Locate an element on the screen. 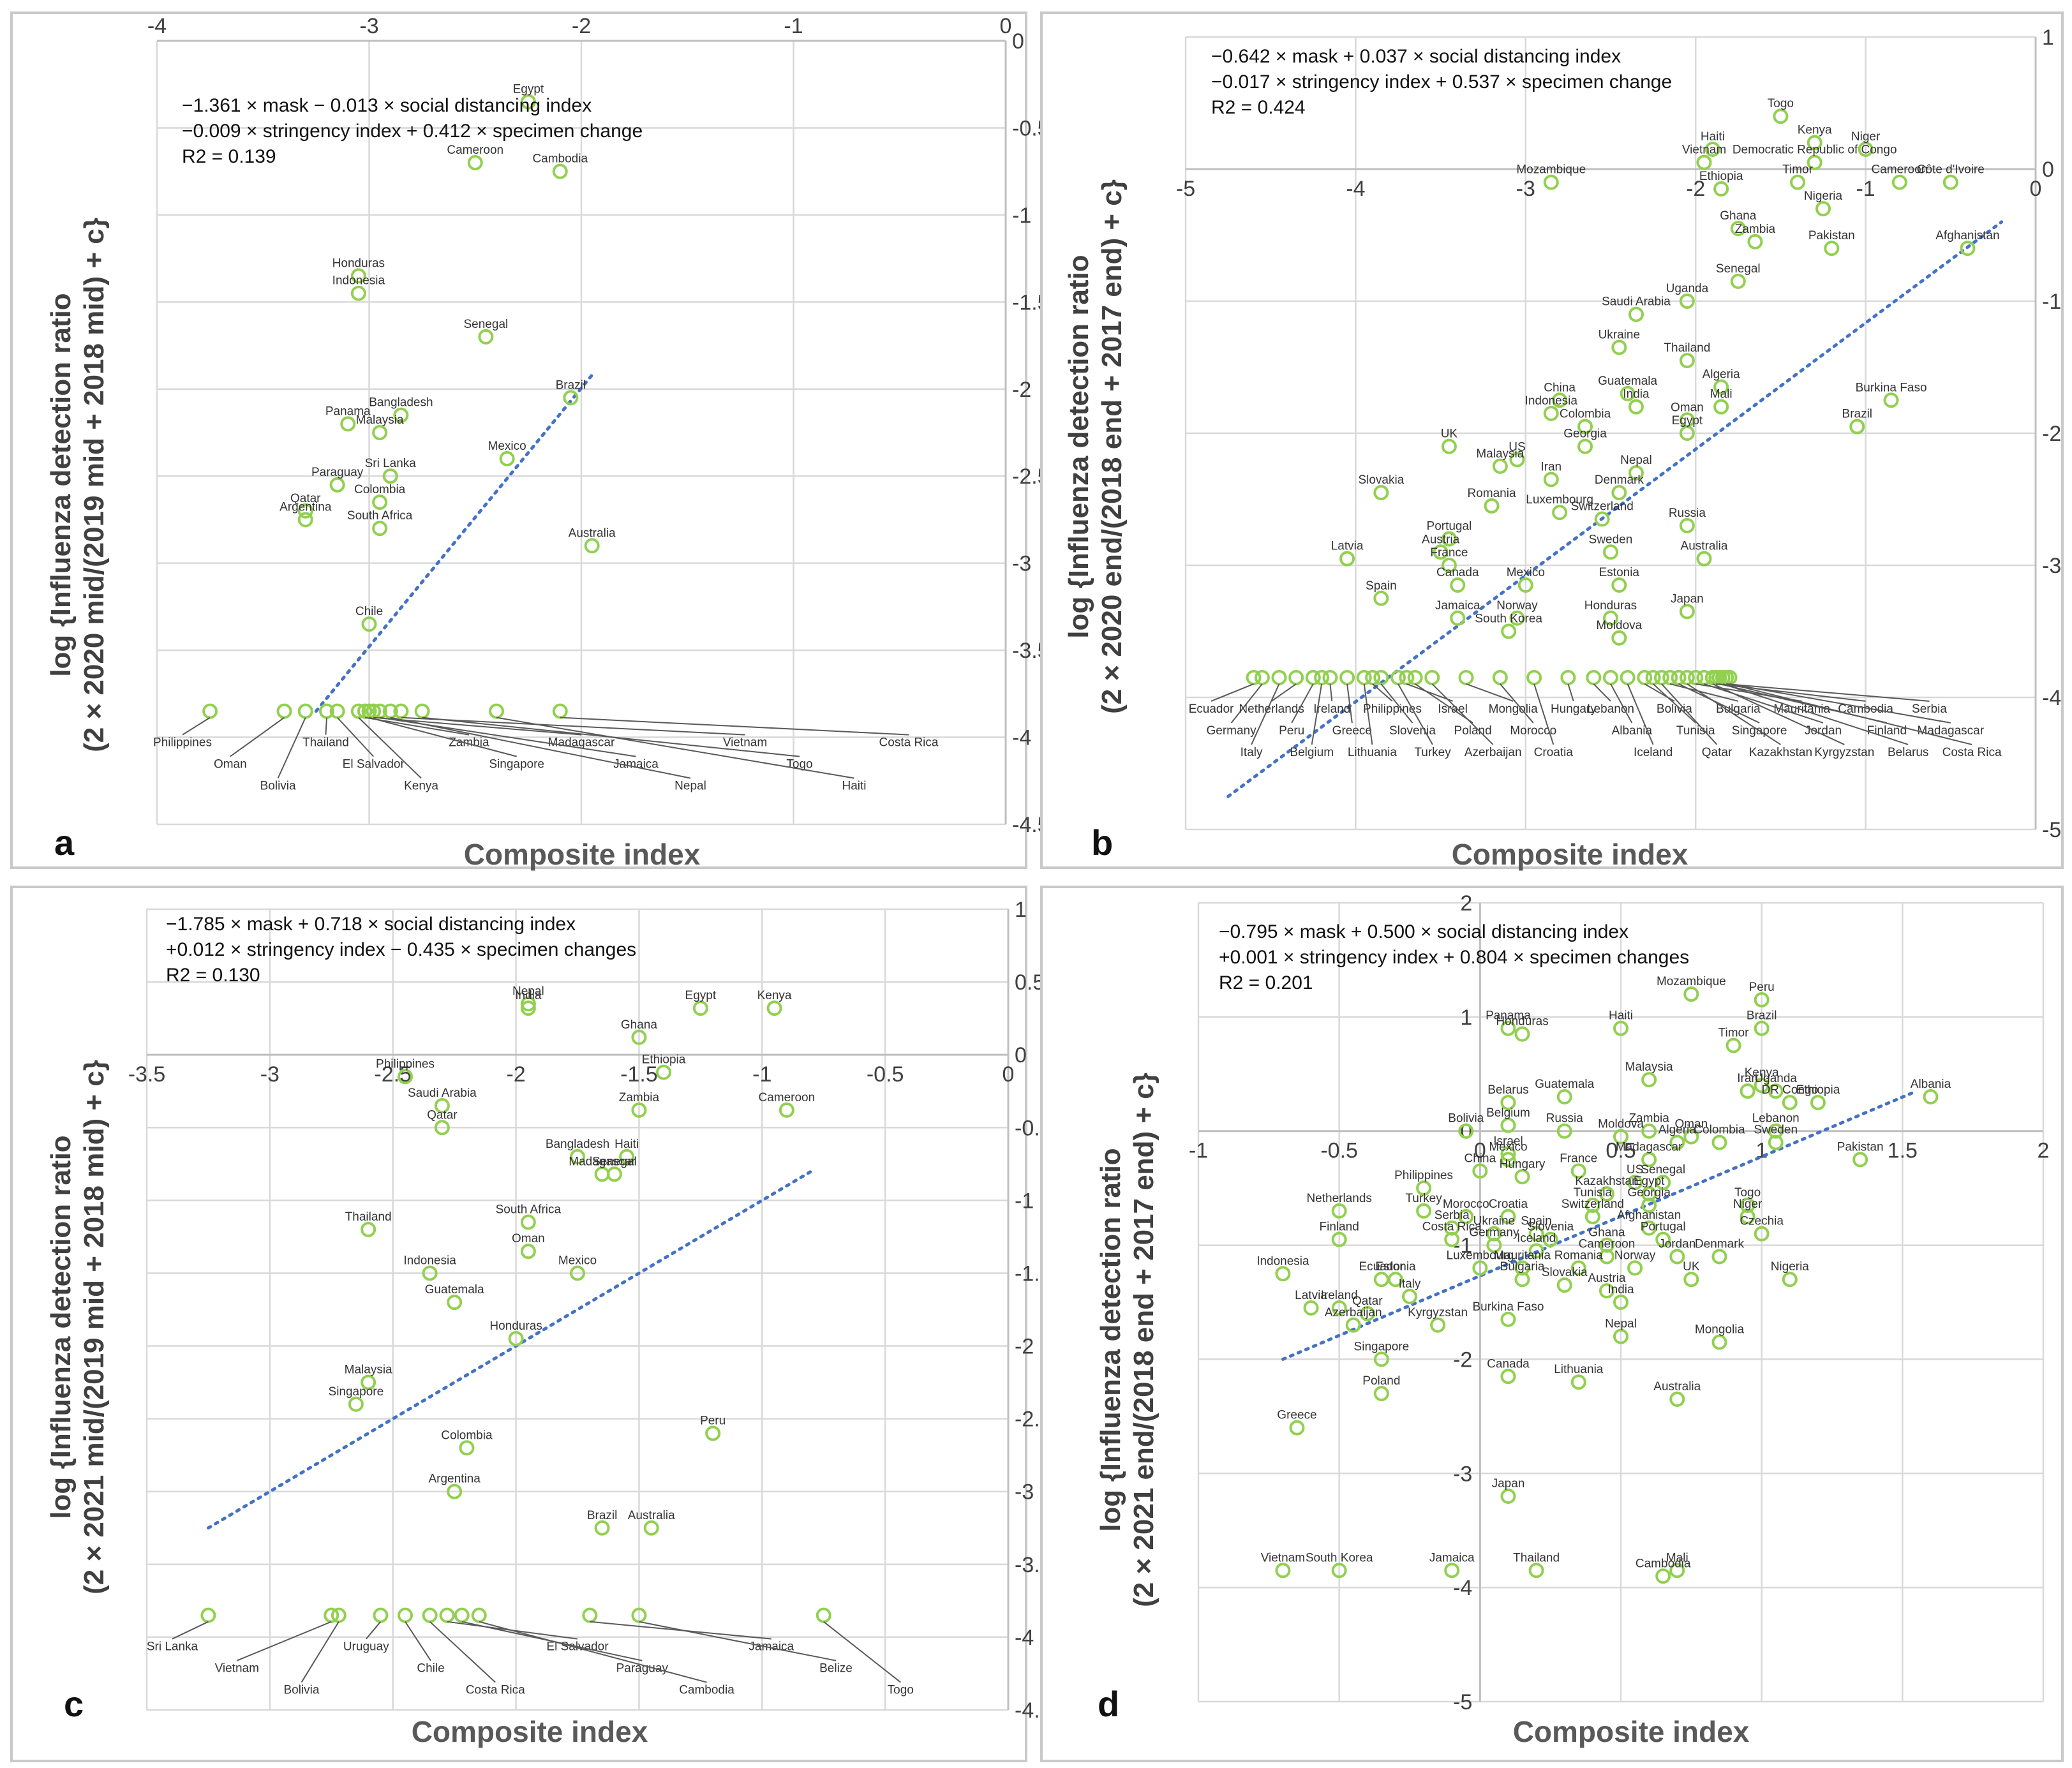  point-label: Uganda is located at coordinates (1775, 1078).